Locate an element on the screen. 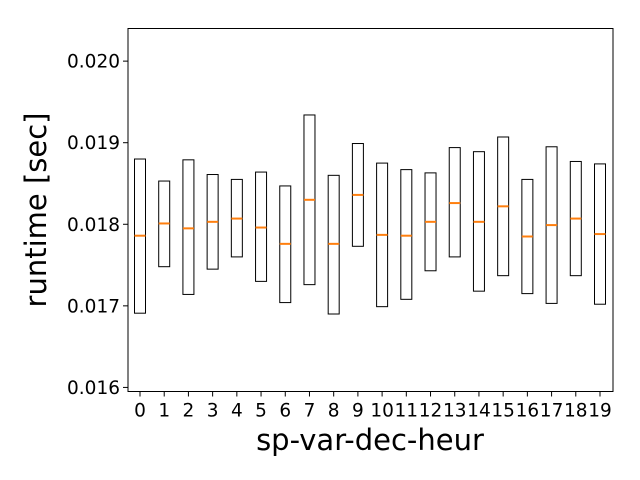 The height and width of the screenshot is (480, 640). x-tick-label: 11 is located at coordinates (407, 411).